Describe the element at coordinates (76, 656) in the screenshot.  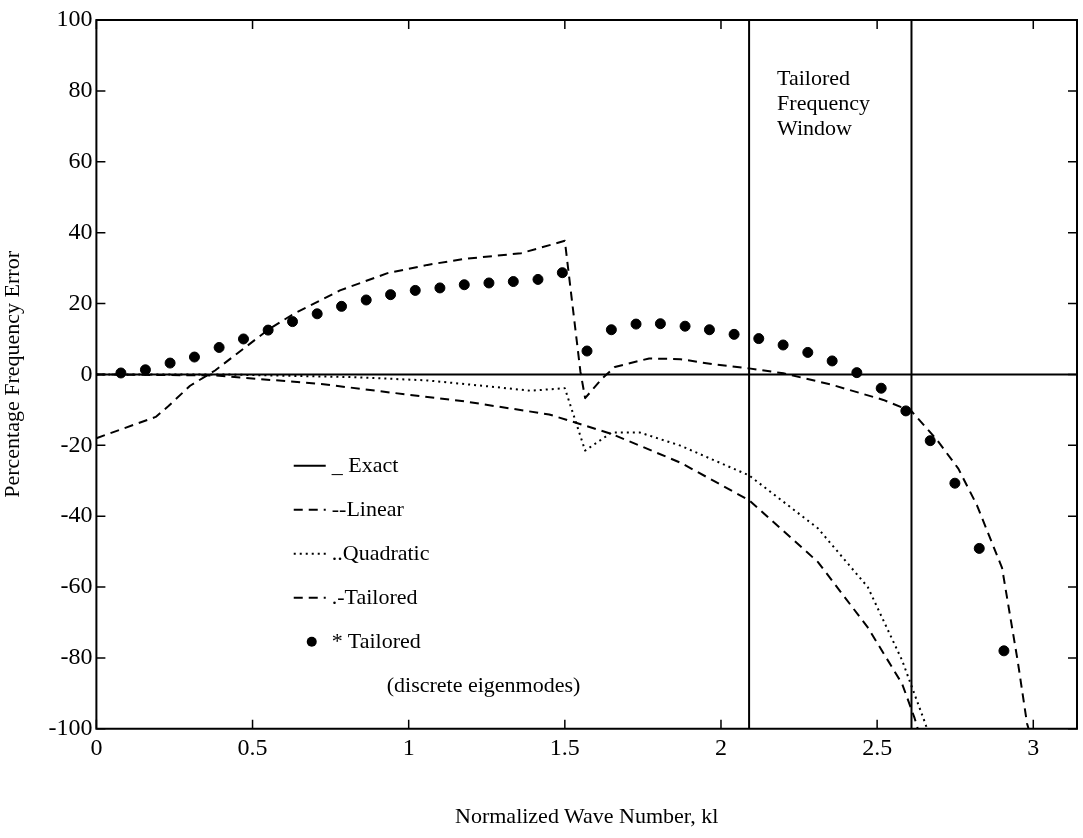
I see `y-tick-label: -80` at that location.